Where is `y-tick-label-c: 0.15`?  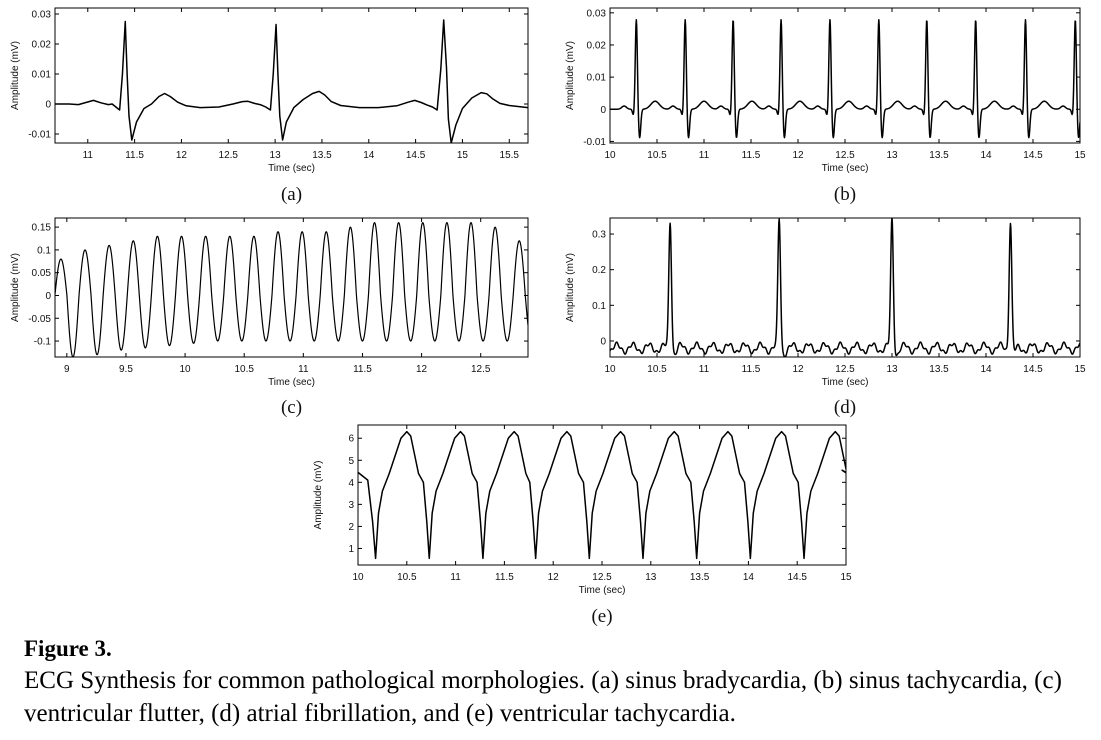
y-tick-label-c: 0.15 is located at coordinates (42, 228).